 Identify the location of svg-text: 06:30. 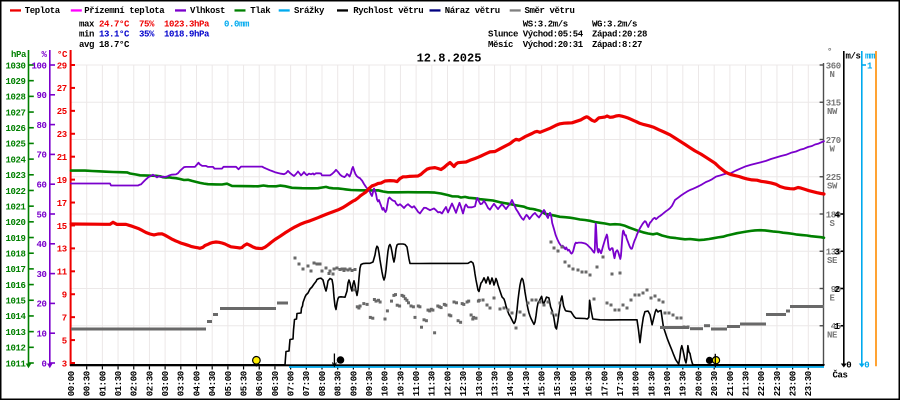
(276, 383).